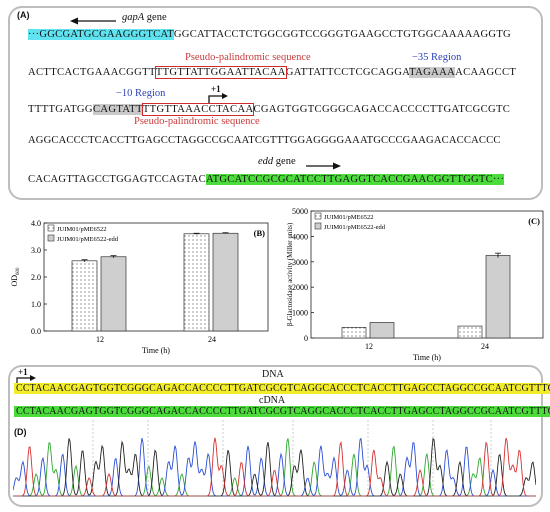 The height and width of the screenshot is (512, 550). I want to click on seq-line-5-a: CACAGTTAGCCTGGAGTCCAGTAC, so click(117, 179).